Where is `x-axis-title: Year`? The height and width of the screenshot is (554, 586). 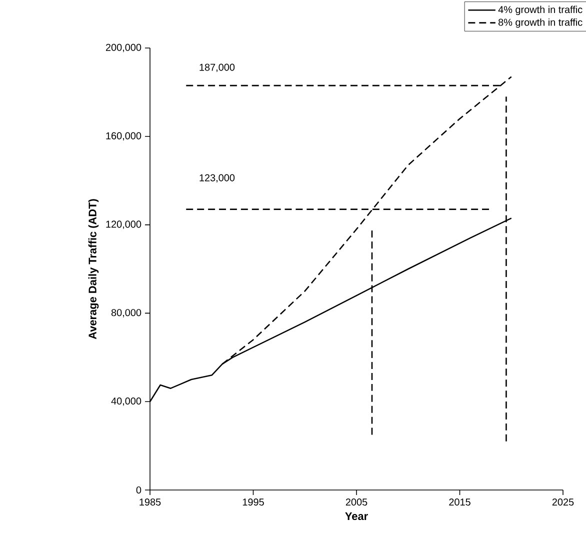 x-axis-title: Year is located at coordinates (356, 516).